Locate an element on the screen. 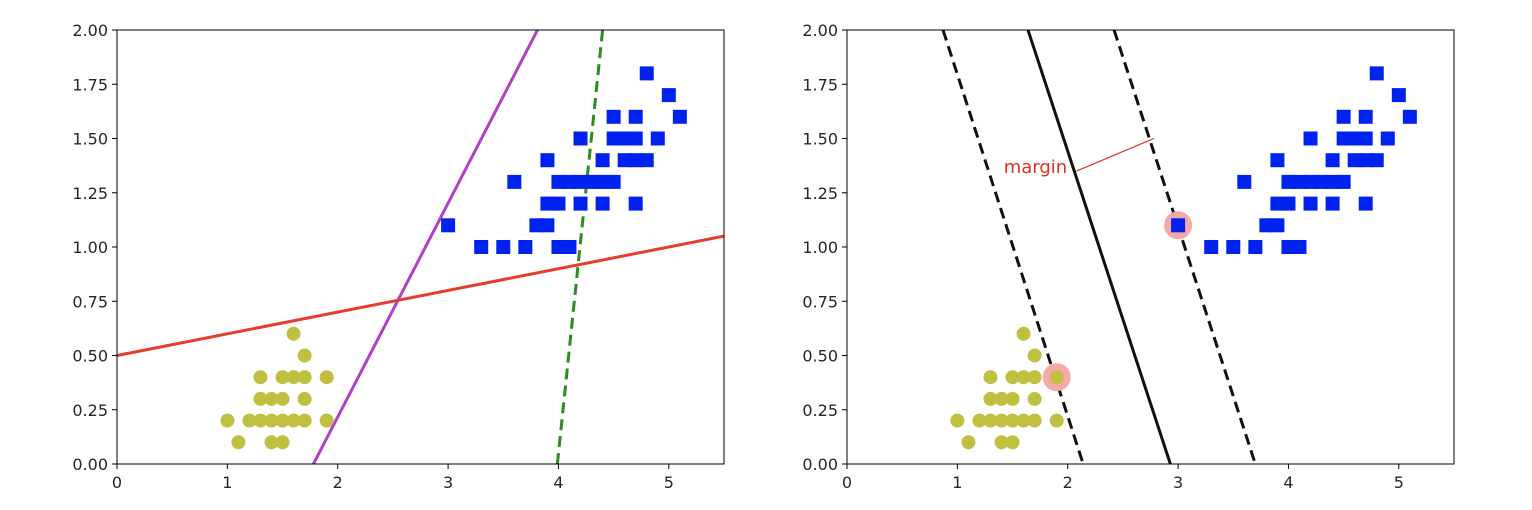  y-tick-label-7: 1.75 is located at coordinates (820, 84).